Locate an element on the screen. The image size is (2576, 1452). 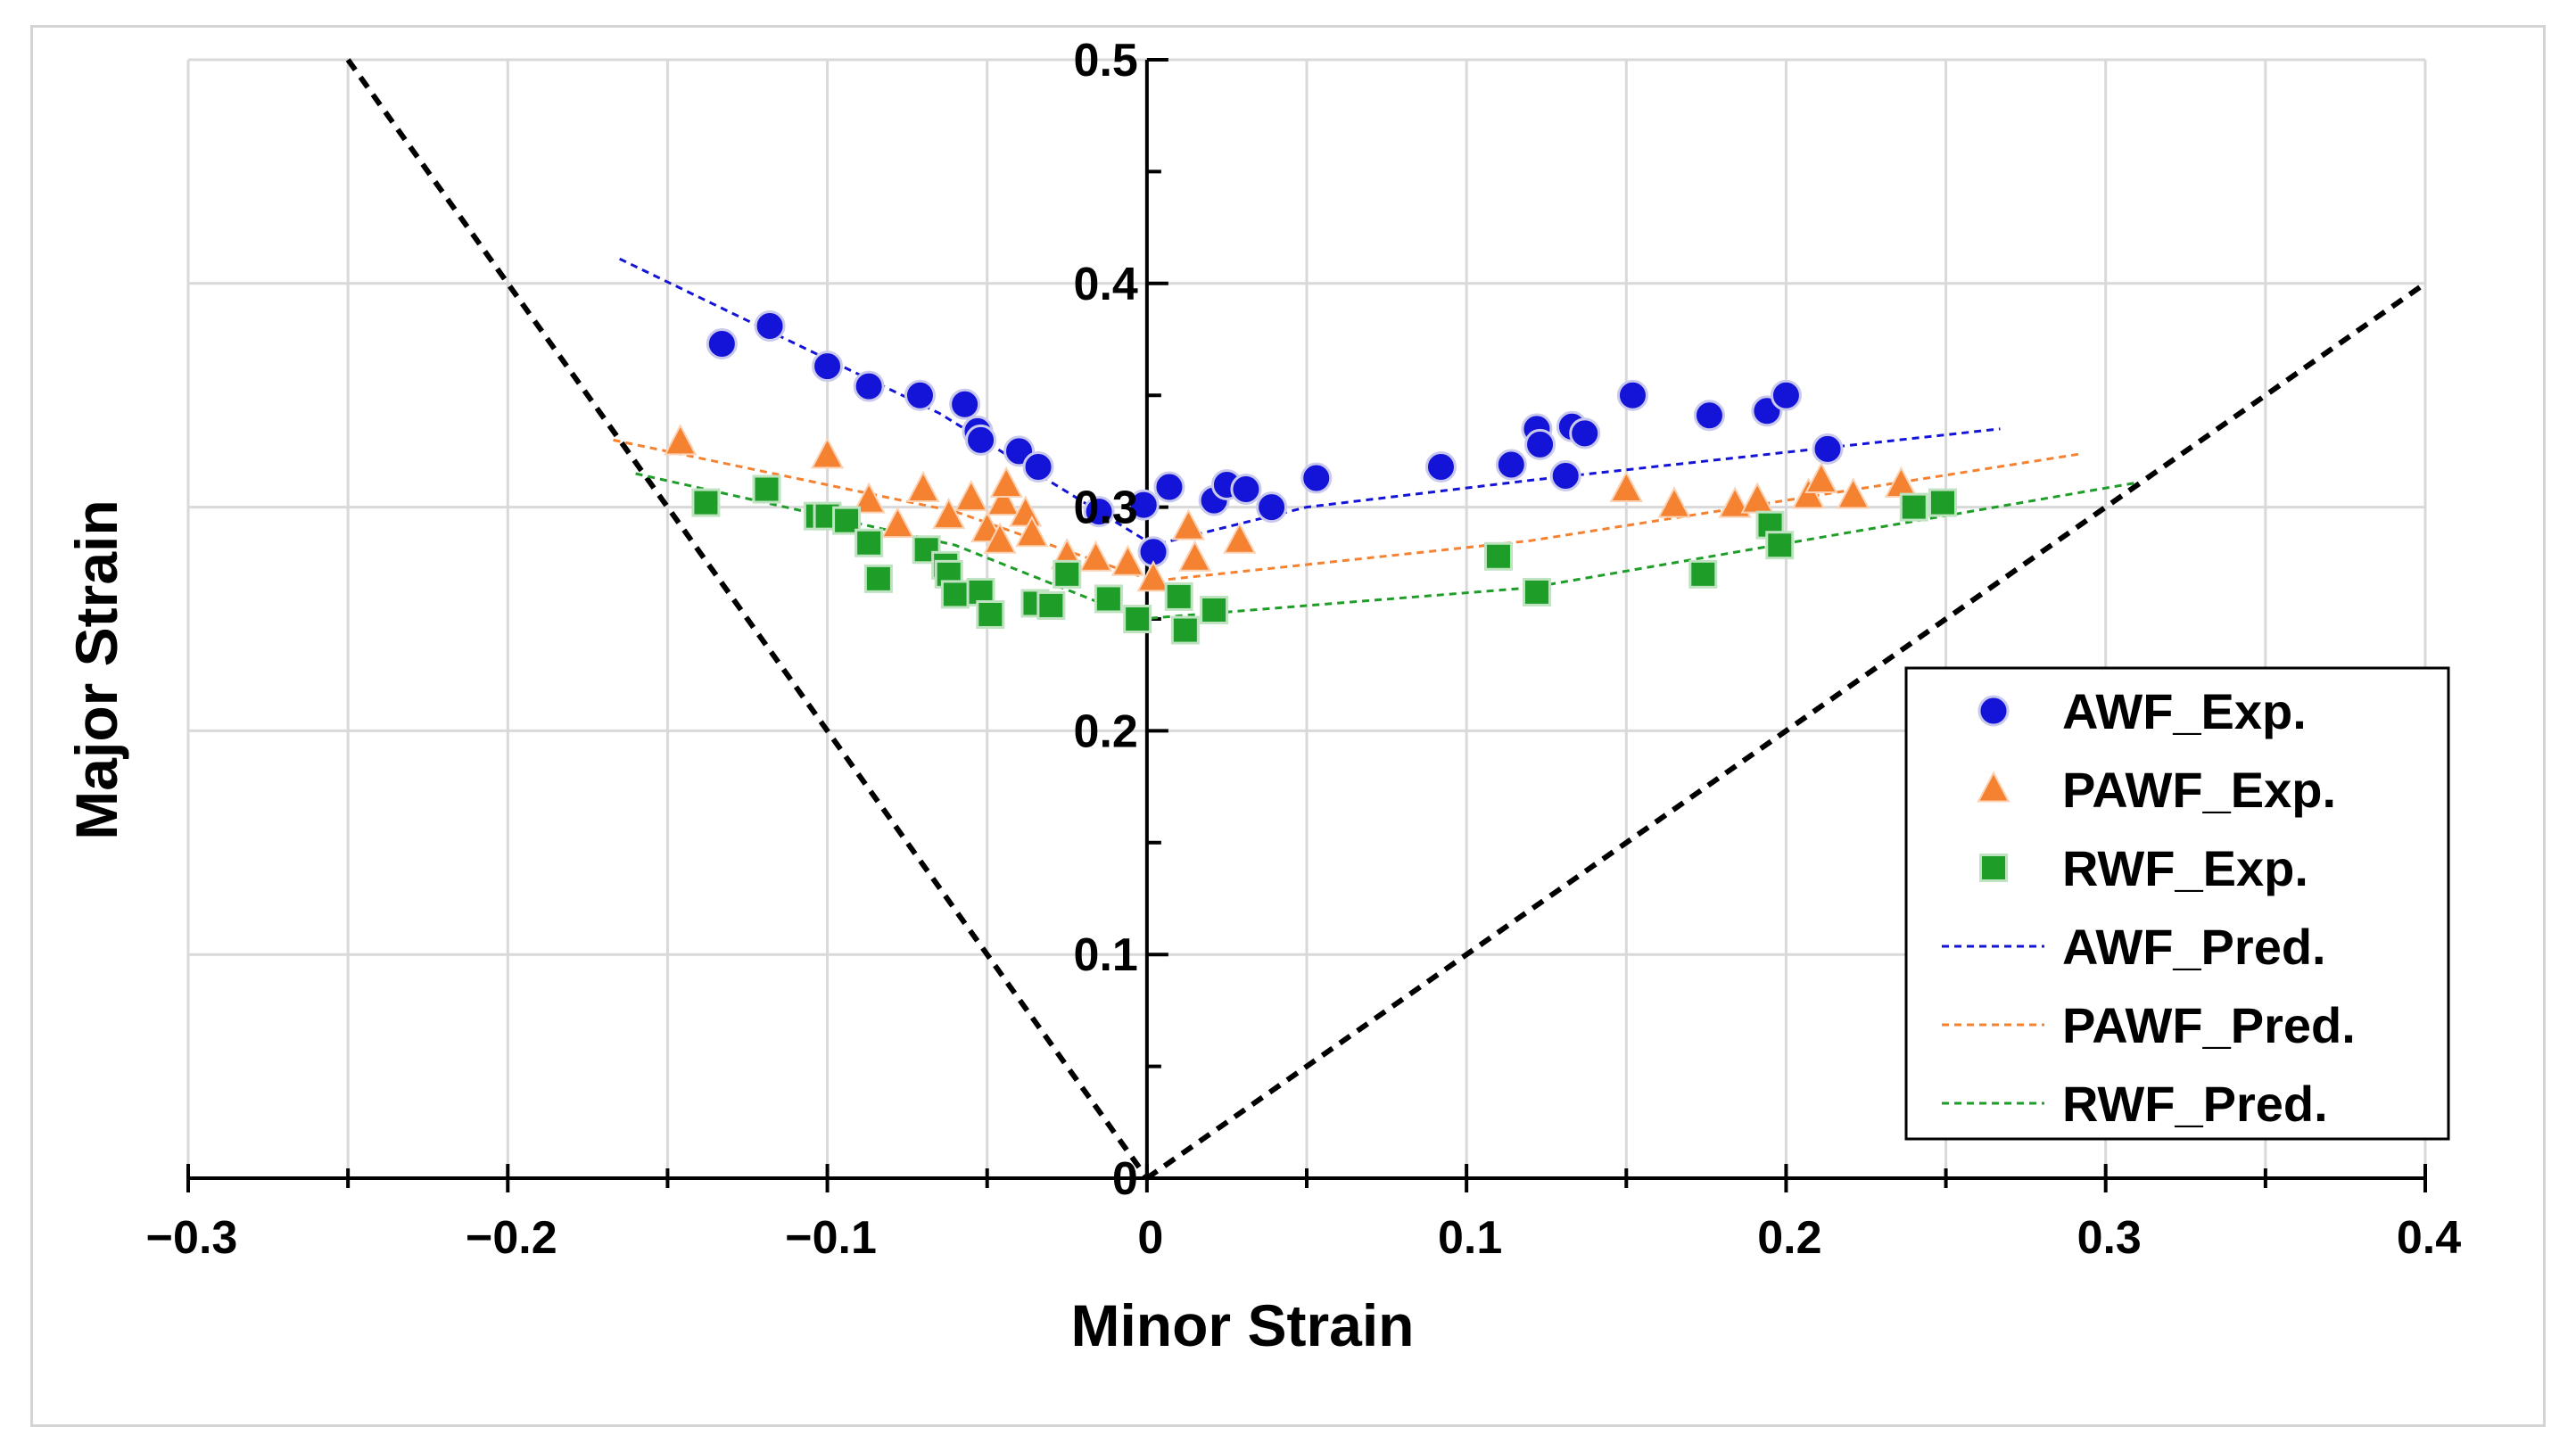
legend-label: RWF_Pred. is located at coordinates (2195, 1104).